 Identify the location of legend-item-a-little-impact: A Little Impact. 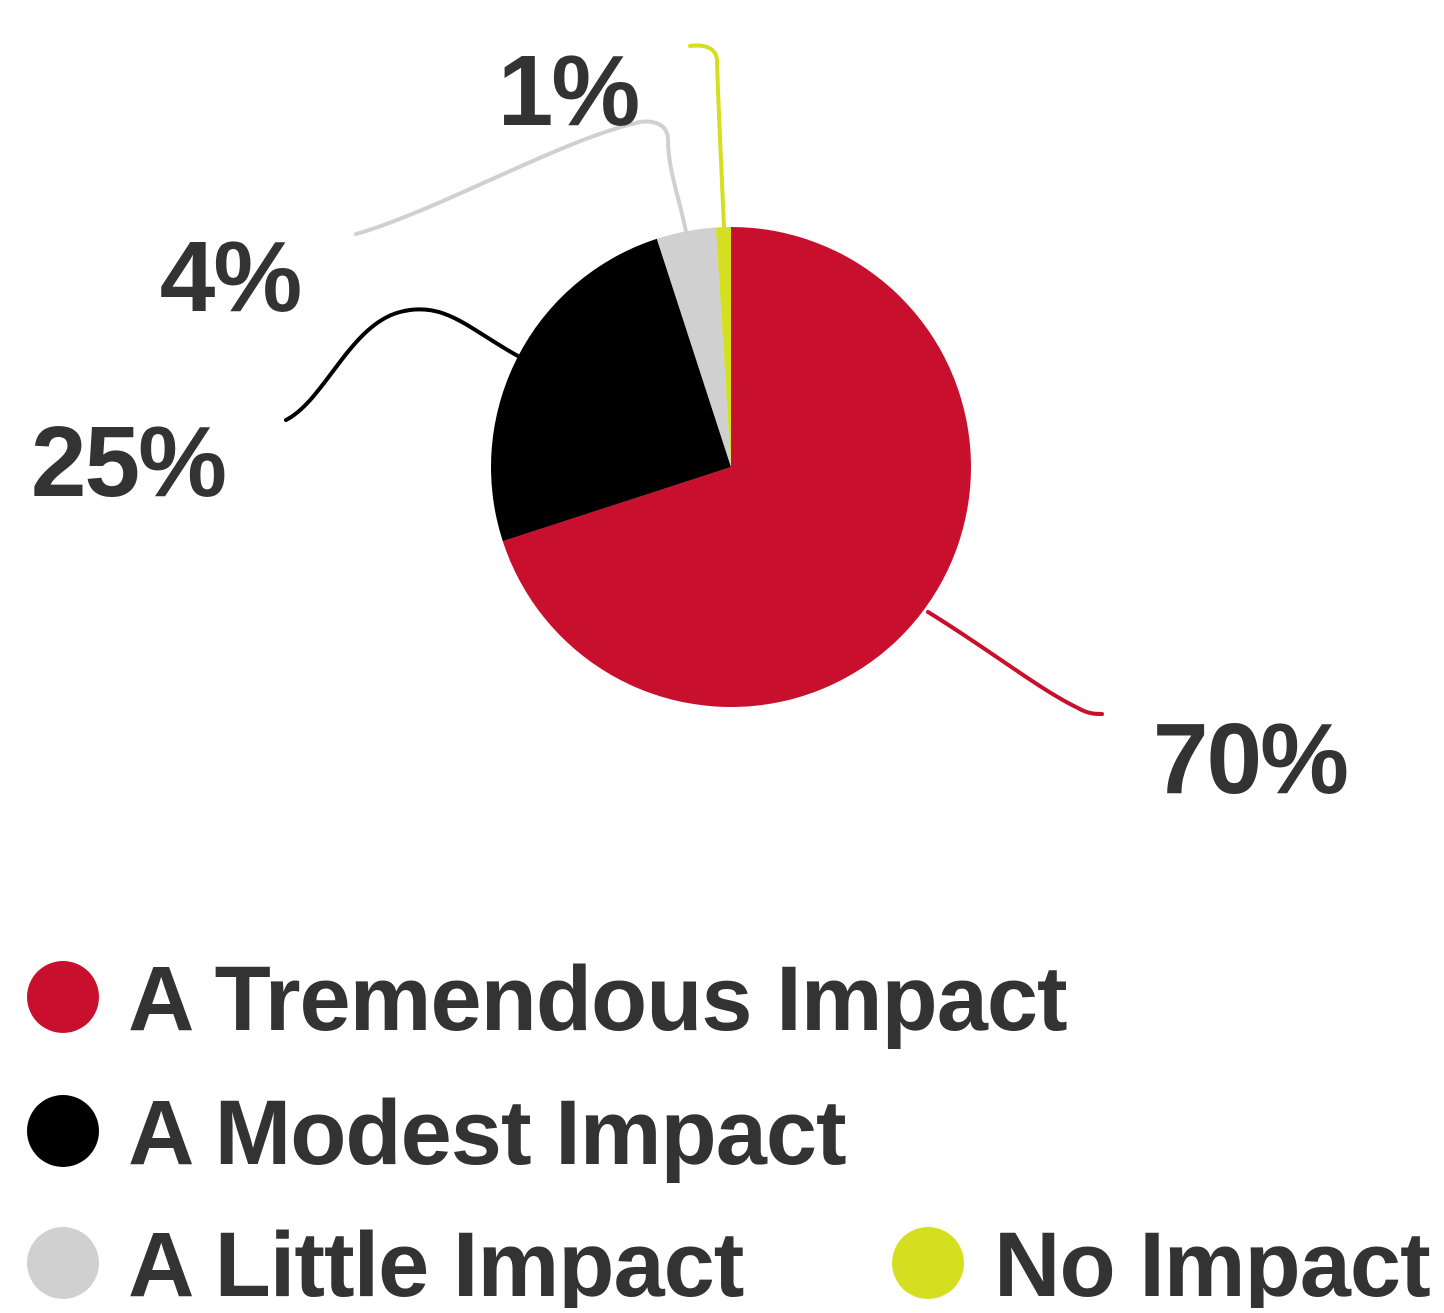
(386, 1263).